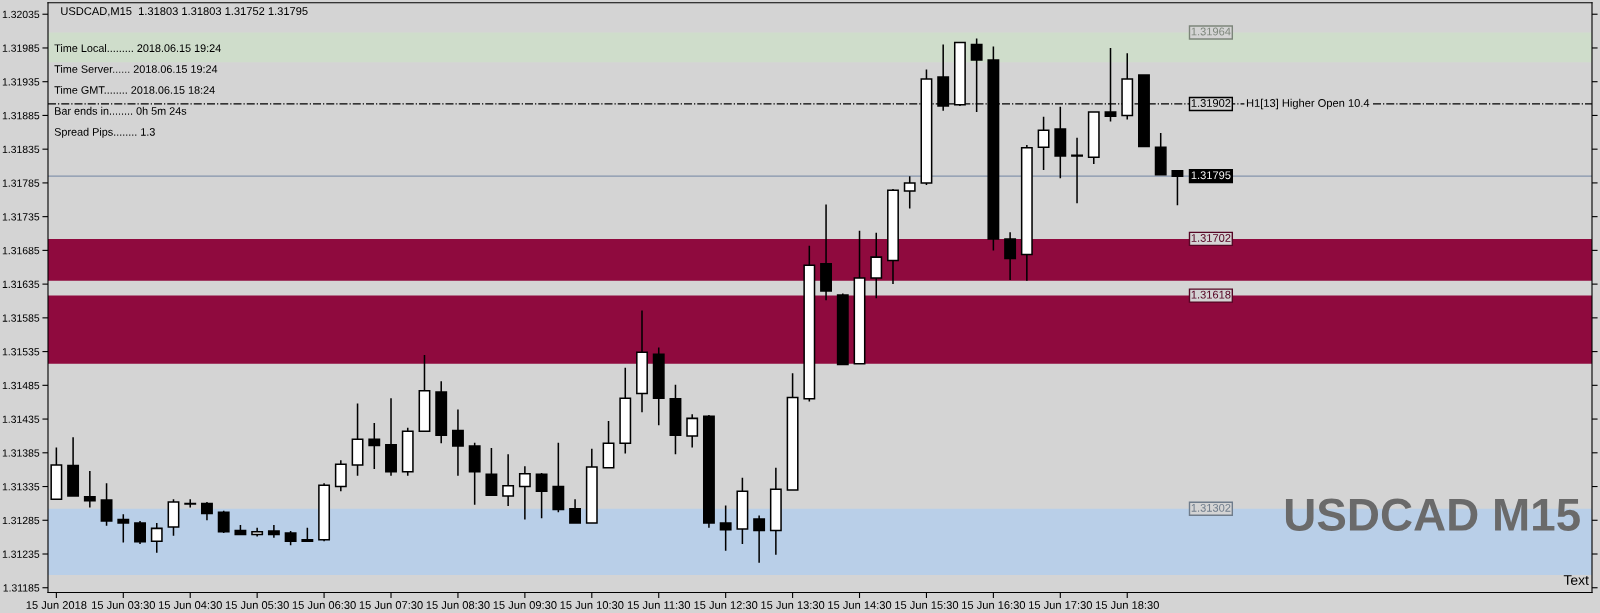  I want to click on annotation: Bar ends in........ 0h 5m 24s, so click(121, 110).